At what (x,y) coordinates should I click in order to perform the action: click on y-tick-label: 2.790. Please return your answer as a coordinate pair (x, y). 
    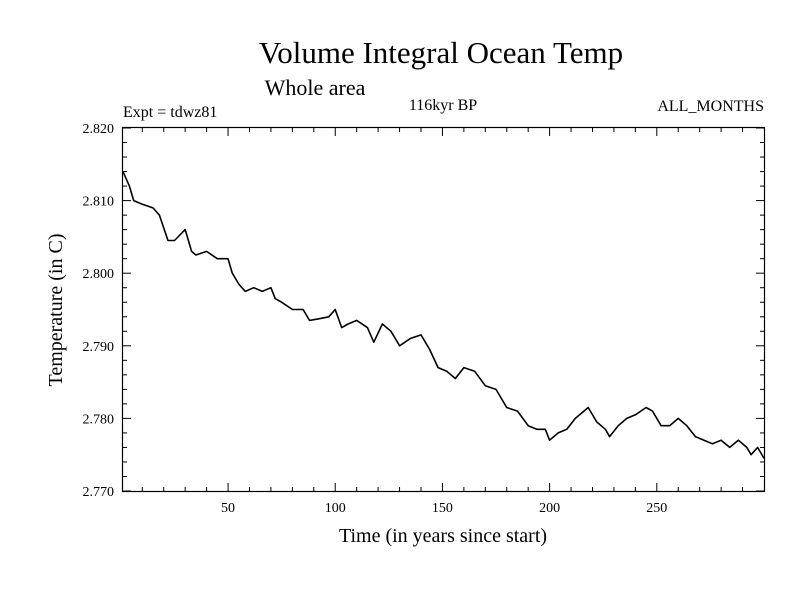
    Looking at the image, I should click on (99, 347).